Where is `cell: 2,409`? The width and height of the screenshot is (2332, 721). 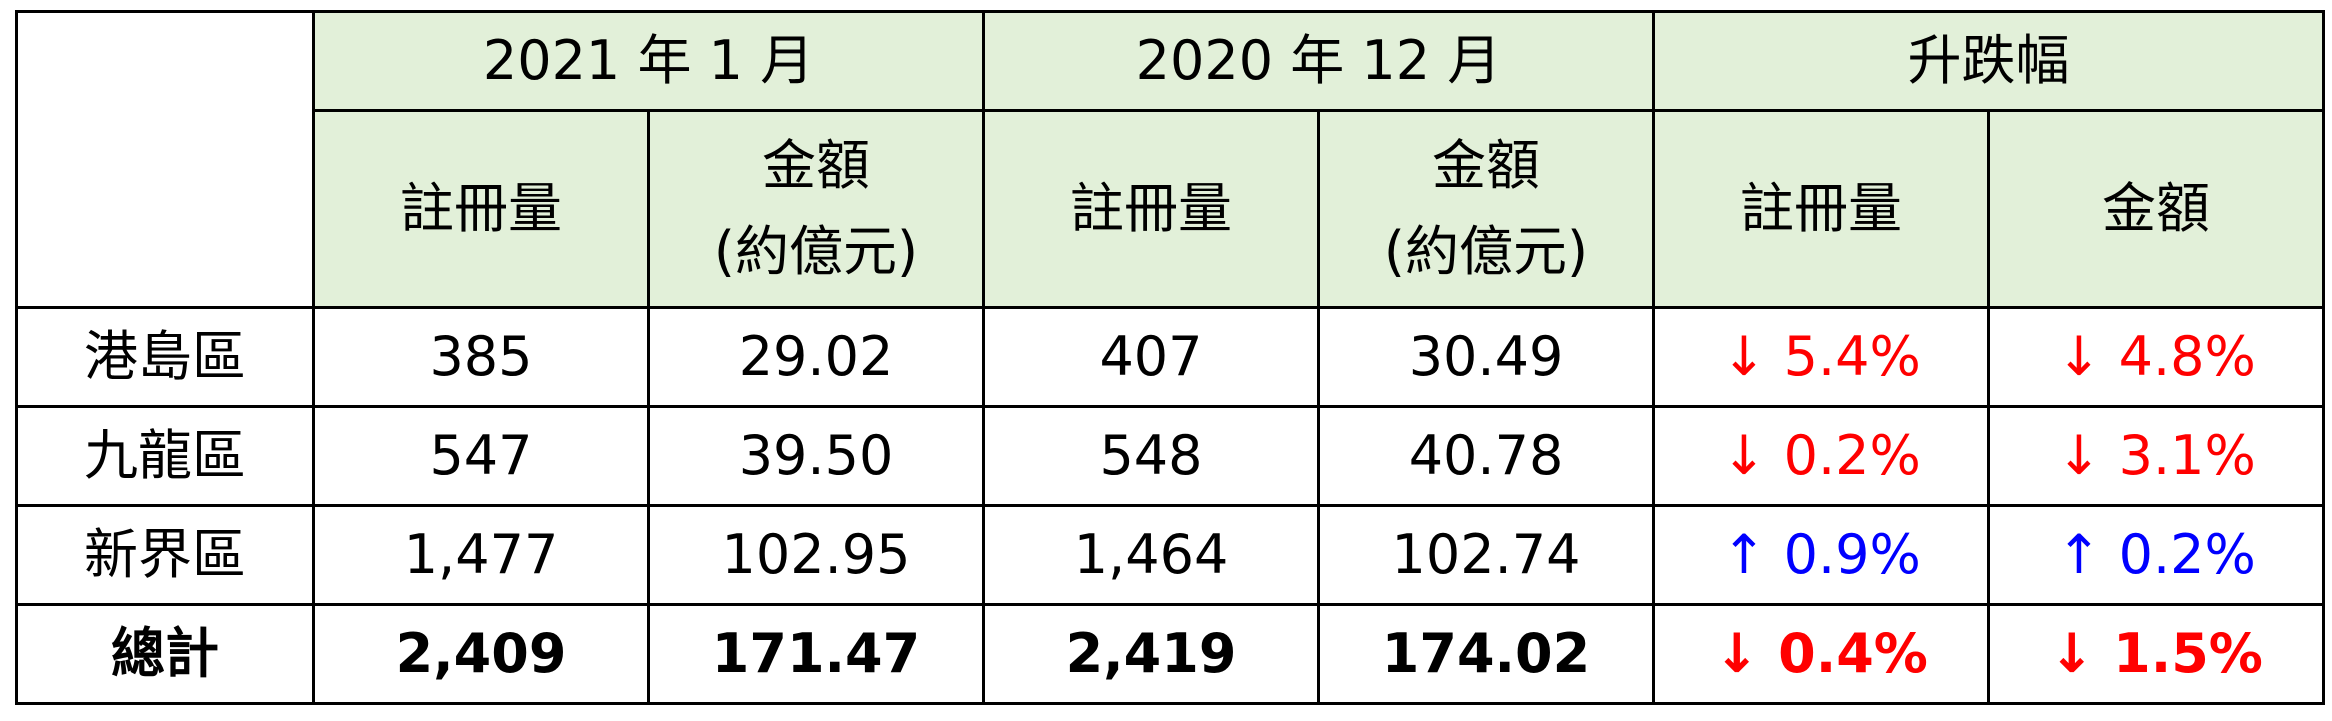
cell: 2,409 is located at coordinates (481, 654).